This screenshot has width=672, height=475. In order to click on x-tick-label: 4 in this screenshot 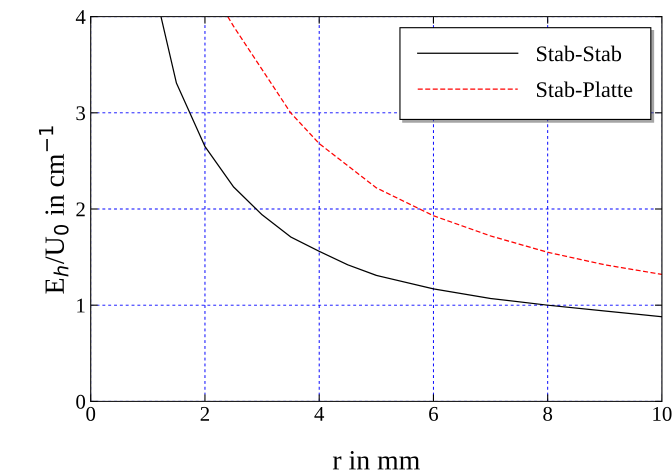, I will do `click(319, 413)`.